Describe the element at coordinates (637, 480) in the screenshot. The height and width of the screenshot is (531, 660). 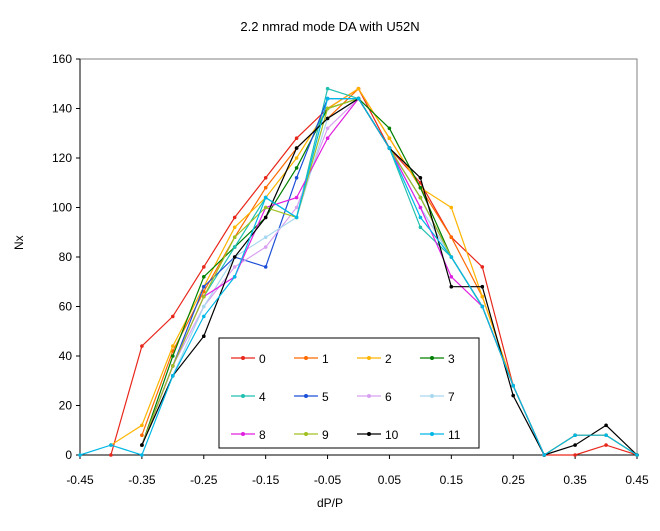
I see `x-tick-label: 0.45` at that location.